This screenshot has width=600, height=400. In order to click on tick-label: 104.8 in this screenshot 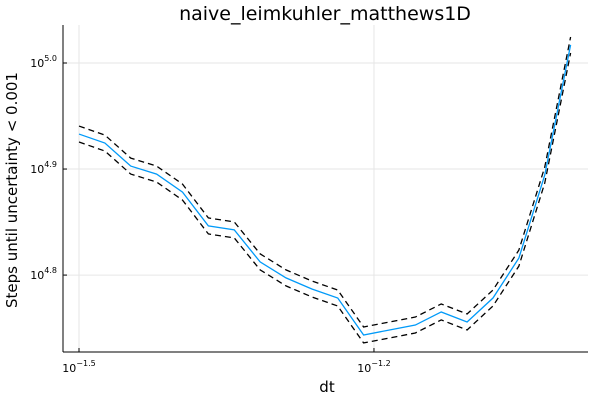, I will do `click(43, 274)`.